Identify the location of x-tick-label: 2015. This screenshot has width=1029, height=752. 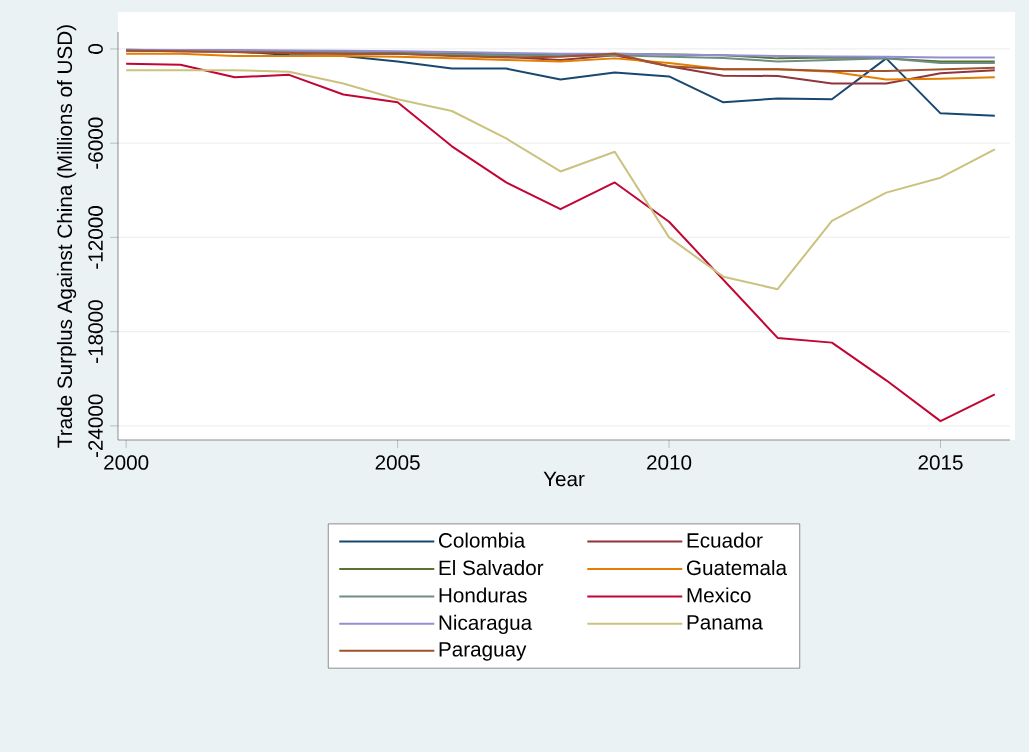
(940, 462).